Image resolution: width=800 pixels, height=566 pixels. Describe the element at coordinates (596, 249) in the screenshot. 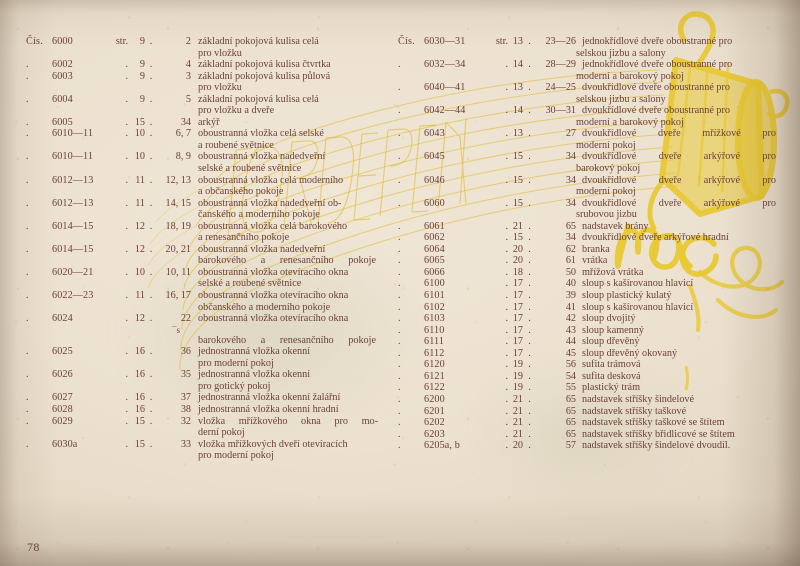

I see `entry-description: branka` at that location.